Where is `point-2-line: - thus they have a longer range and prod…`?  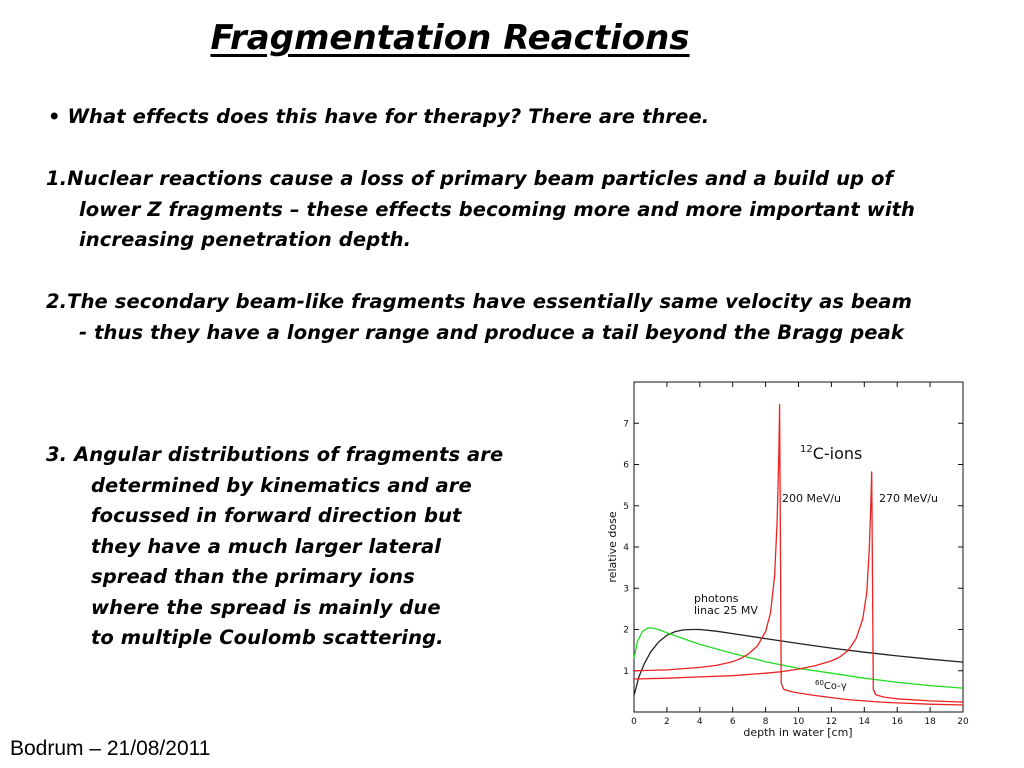 point-2-line: - thus they have a longer range and prod… is located at coordinates (491, 332).